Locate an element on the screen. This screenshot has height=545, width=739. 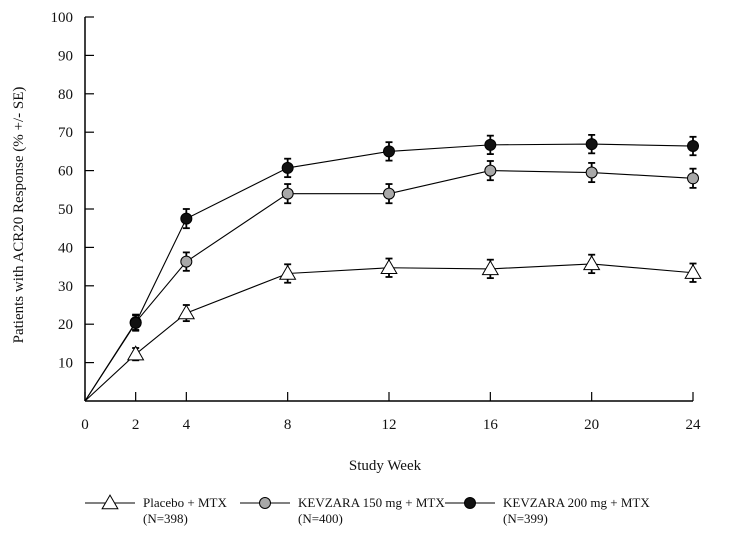
y-tick-label: 20 is located at coordinates (65, 325).